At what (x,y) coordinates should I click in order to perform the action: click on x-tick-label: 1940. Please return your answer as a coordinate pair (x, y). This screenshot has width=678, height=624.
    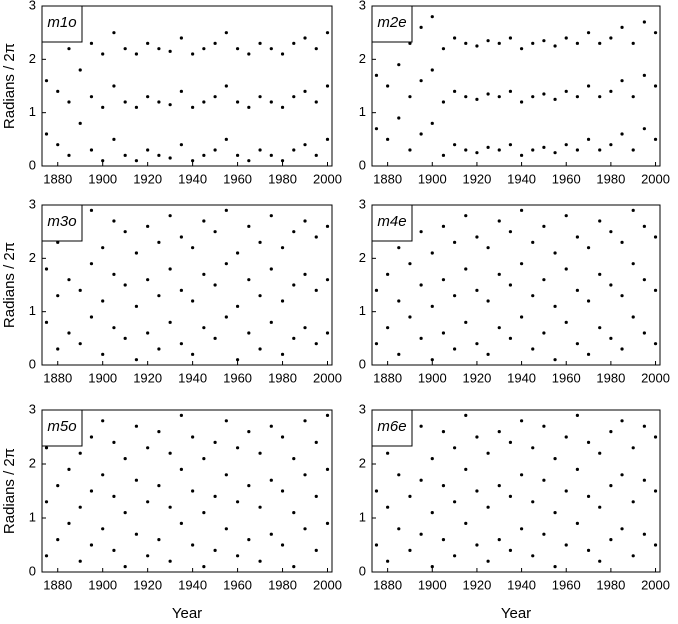
    Looking at the image, I should click on (521, 377).